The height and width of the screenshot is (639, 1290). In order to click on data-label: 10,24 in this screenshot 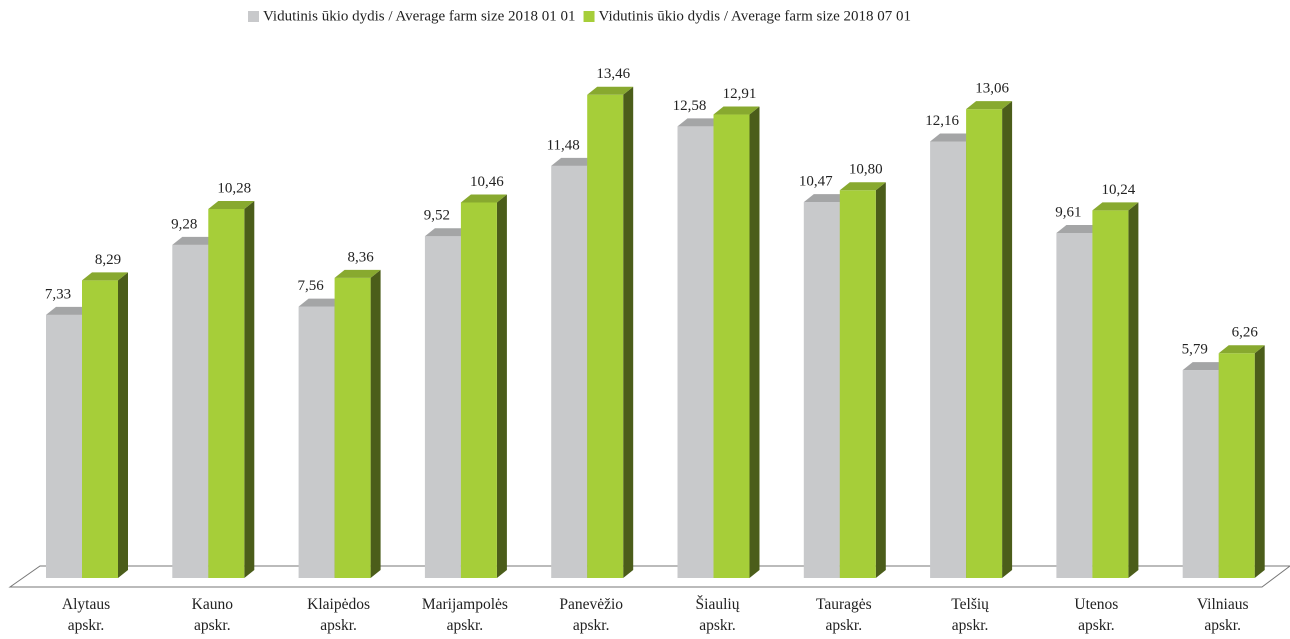, I will do `click(1119, 190)`.